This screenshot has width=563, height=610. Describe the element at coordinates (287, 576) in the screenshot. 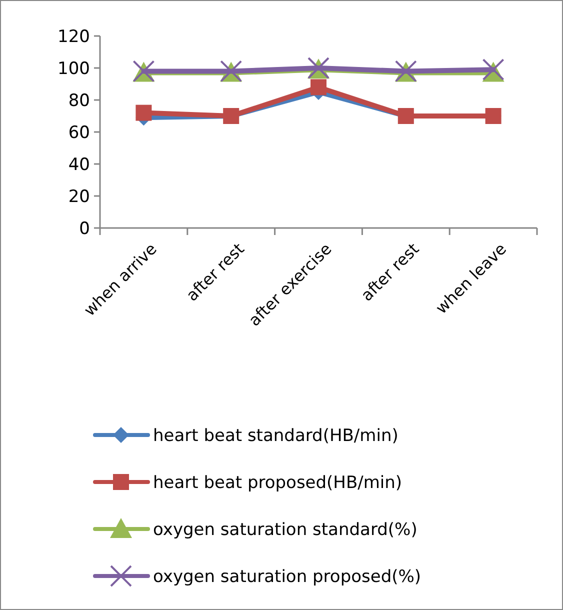

I see `legend-label: oxygen saturation proposed(%)` at that location.